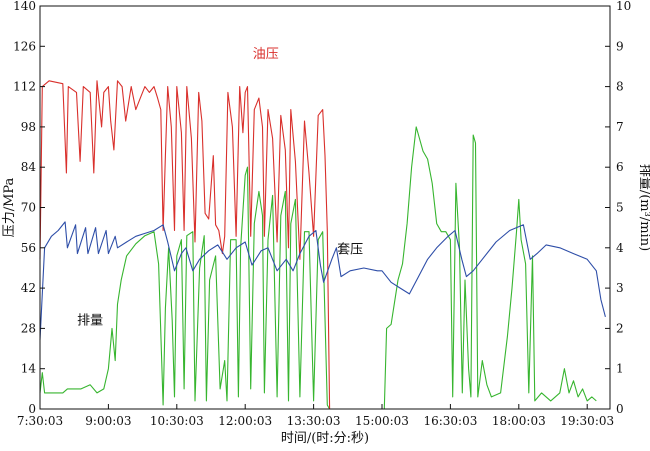 The image size is (650, 451). Describe the element at coordinates (40, 421) in the screenshot. I see `bottom-tick-label: 7:30:03` at that location.